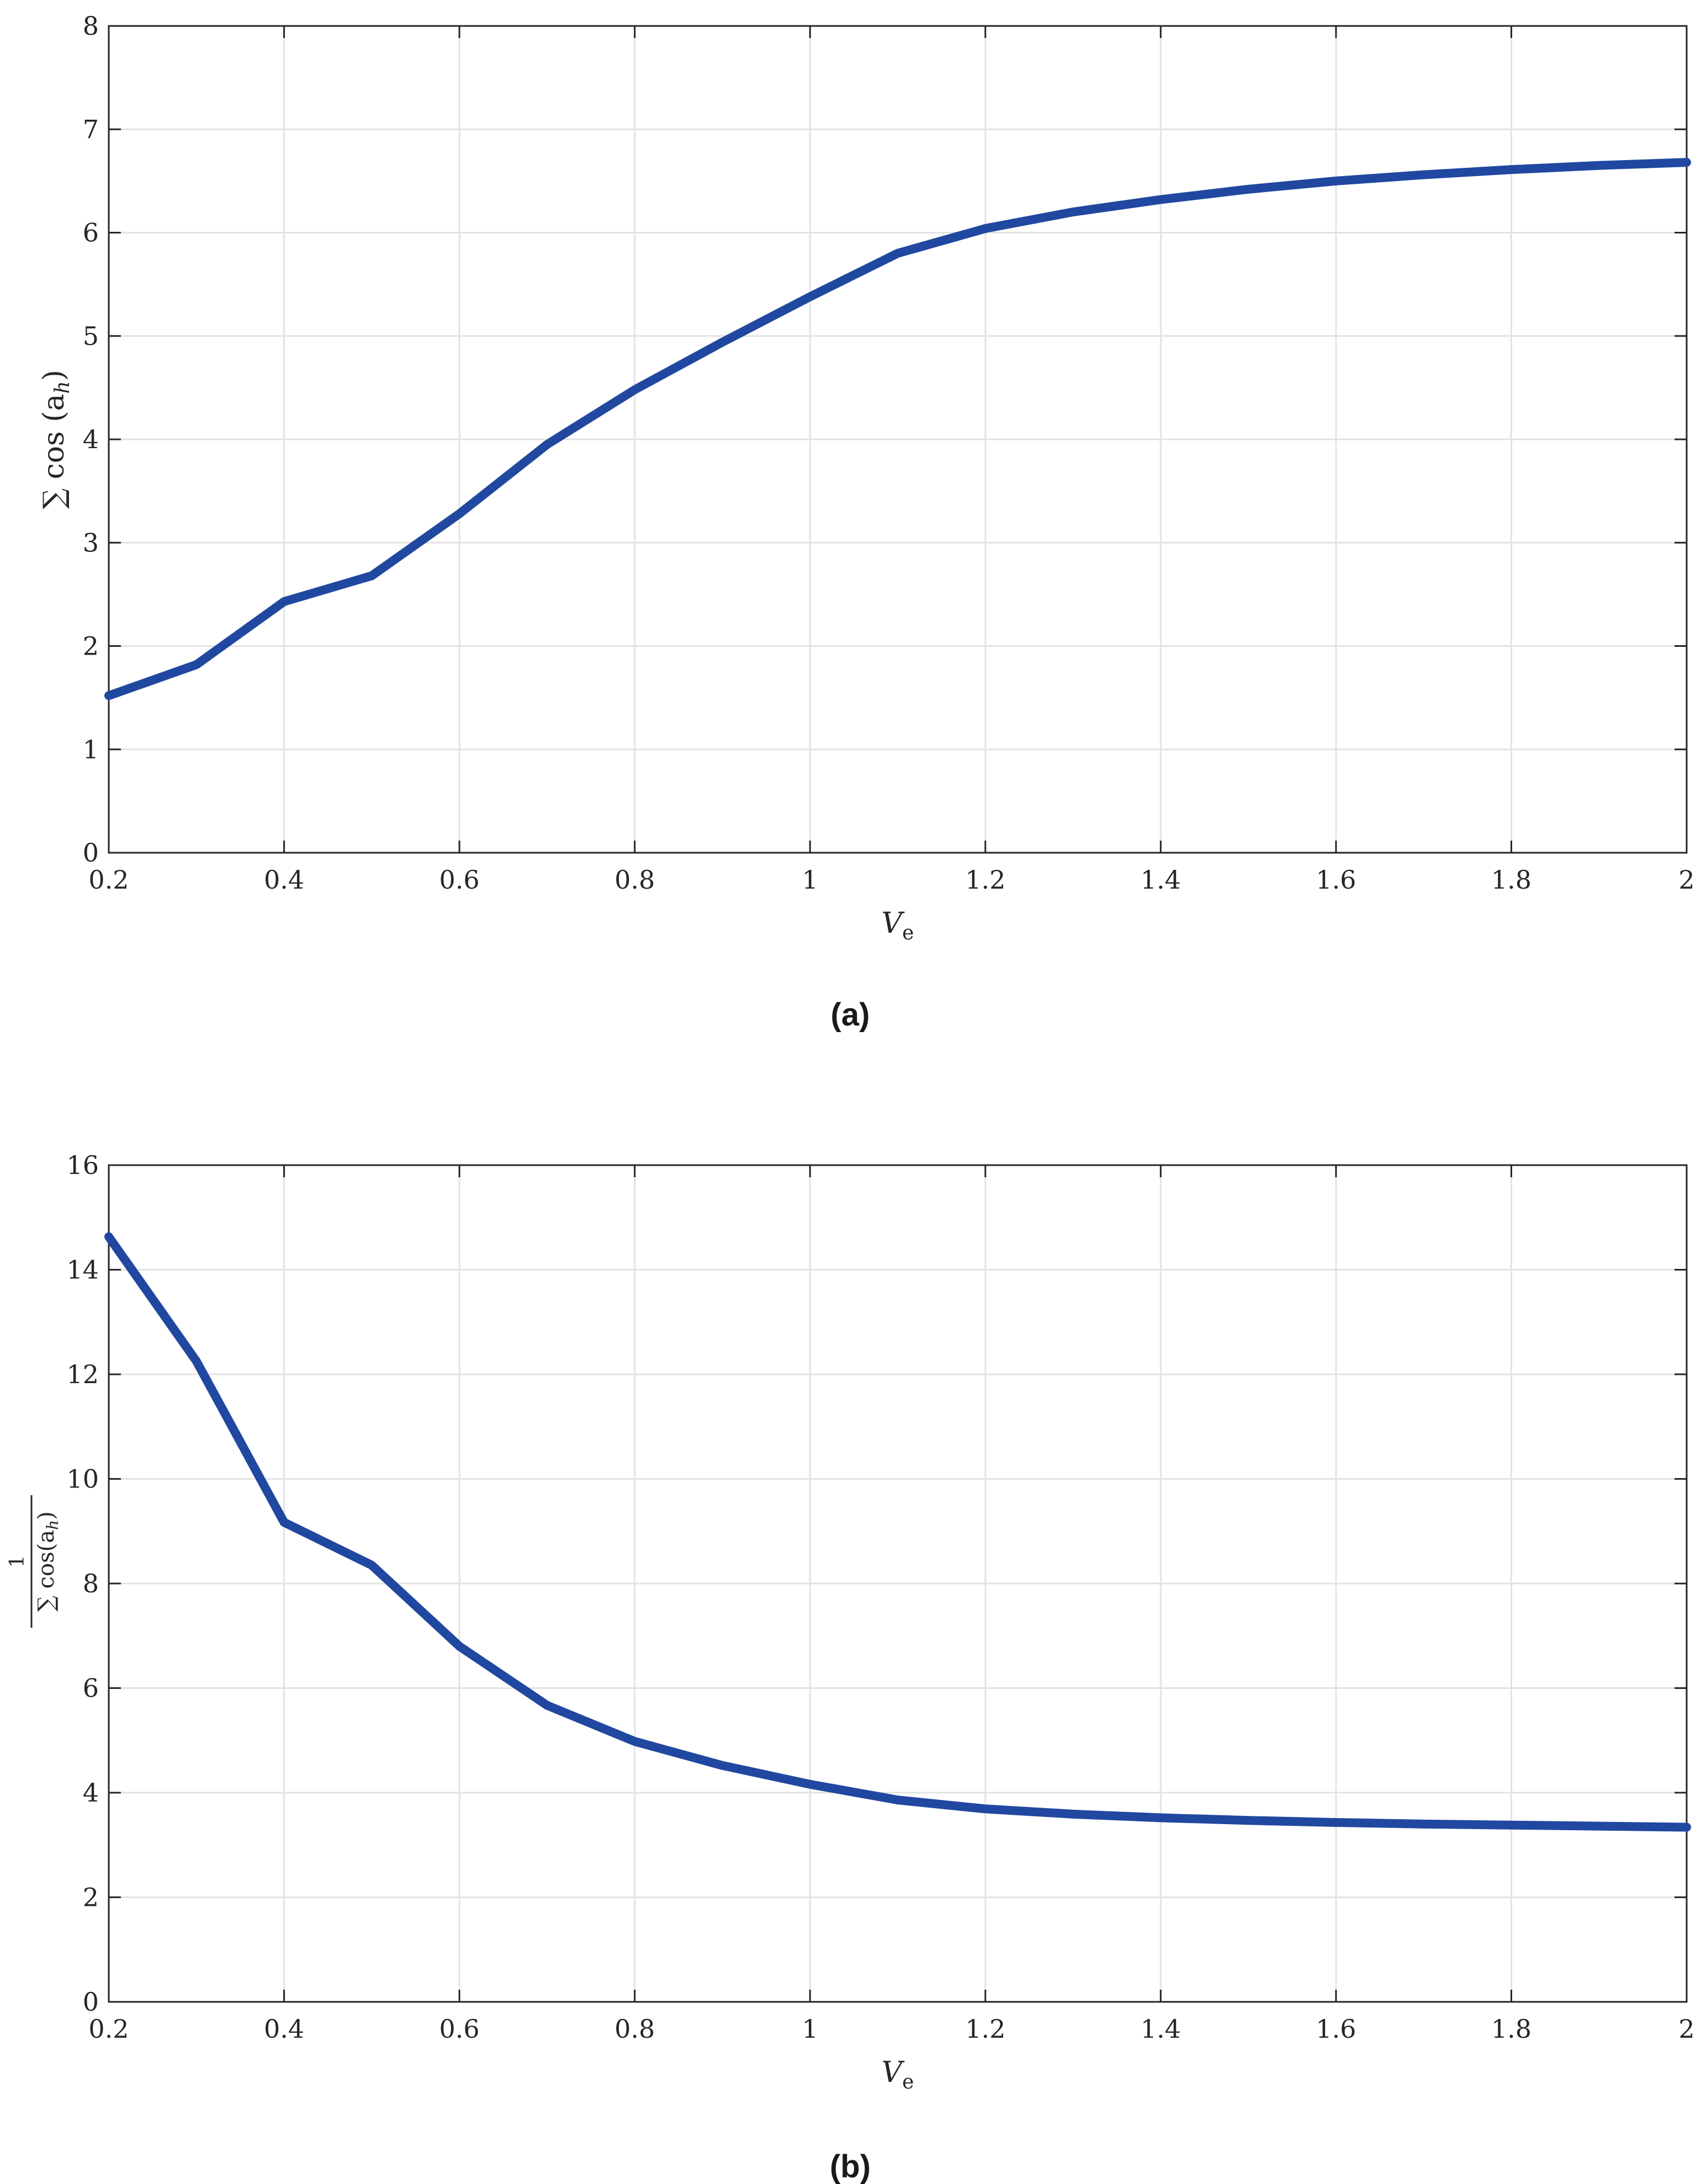 The image size is (1701, 2184). What do you see at coordinates (91, 542) in the screenshot?
I see `y-tick-label: 3` at bounding box center [91, 542].